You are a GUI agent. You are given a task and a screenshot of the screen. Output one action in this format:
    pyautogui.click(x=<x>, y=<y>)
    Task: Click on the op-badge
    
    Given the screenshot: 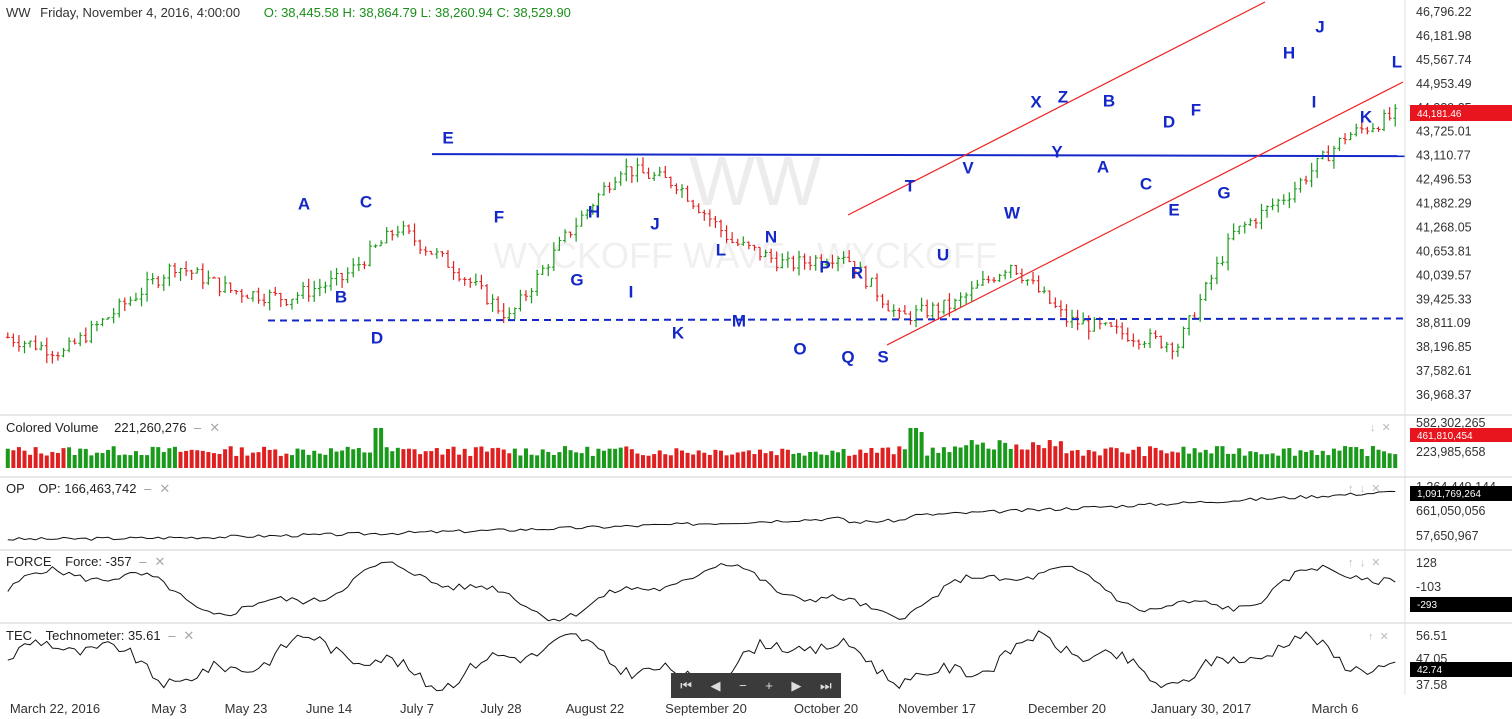 What is the action you would take?
    pyautogui.click(x=1461, y=493)
    